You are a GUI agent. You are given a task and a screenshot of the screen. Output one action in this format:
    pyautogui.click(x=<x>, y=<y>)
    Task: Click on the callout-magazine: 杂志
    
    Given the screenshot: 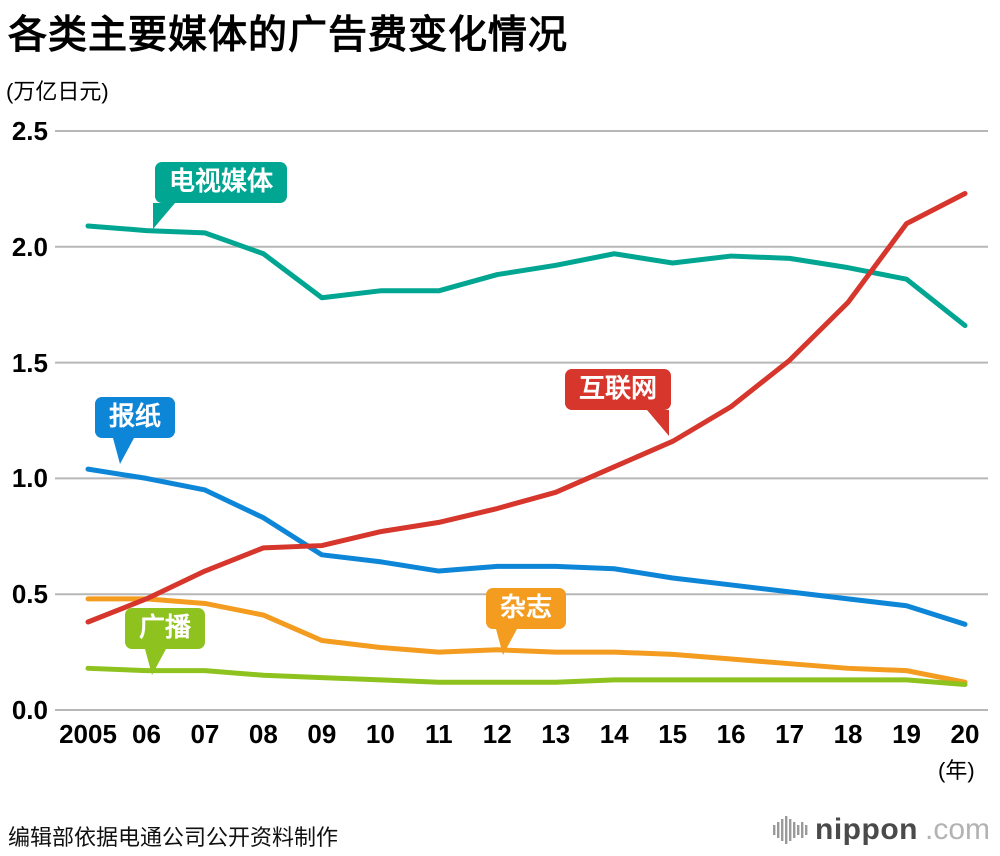 What is the action you would take?
    pyautogui.click(x=526, y=621)
    